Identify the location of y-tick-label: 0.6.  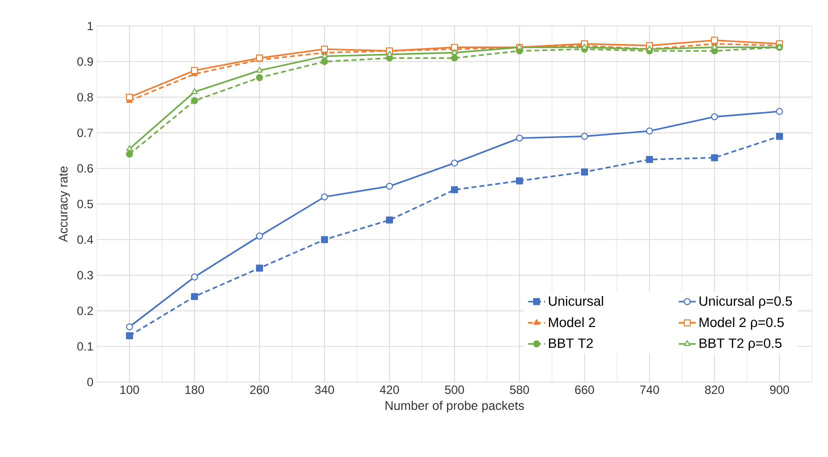
(85, 168).